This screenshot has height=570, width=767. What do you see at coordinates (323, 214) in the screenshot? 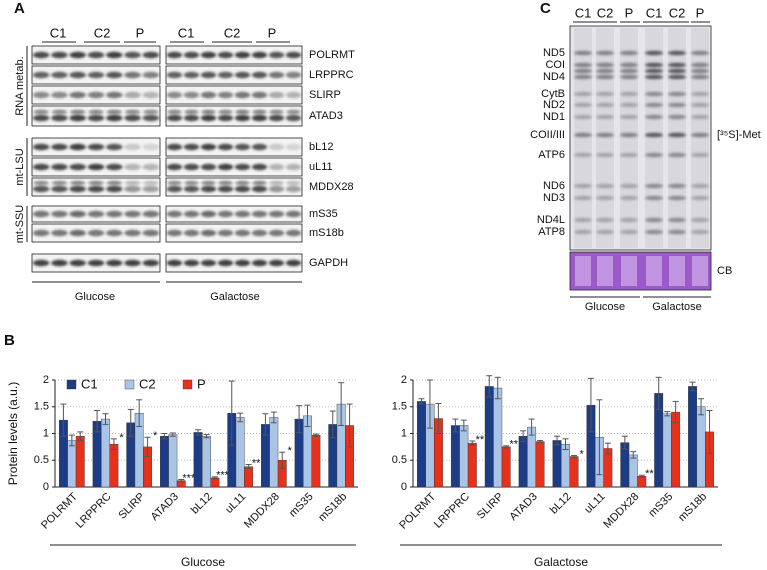
I see `row-label: mS35` at bounding box center [323, 214].